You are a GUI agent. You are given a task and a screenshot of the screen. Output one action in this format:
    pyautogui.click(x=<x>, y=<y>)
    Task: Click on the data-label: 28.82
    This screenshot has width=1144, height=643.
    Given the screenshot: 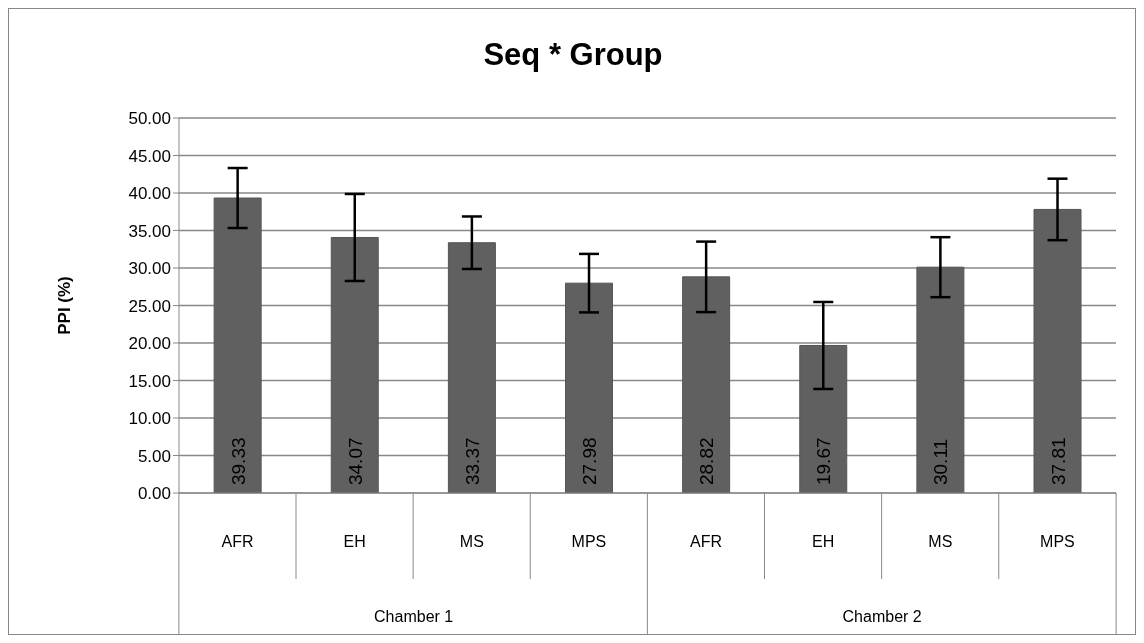 What is the action you would take?
    pyautogui.click(x=707, y=461)
    